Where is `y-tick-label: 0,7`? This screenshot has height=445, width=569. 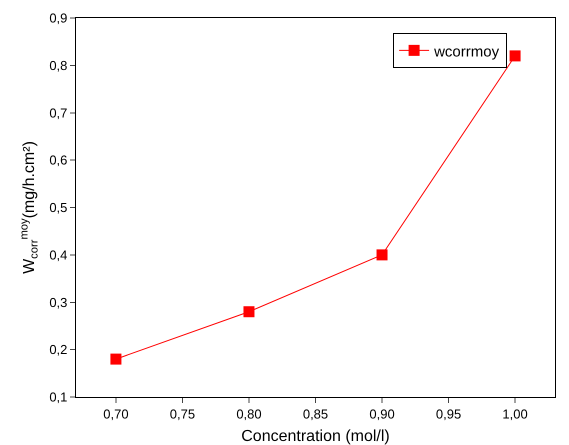 y-tick-label: 0,7 is located at coordinates (58, 112).